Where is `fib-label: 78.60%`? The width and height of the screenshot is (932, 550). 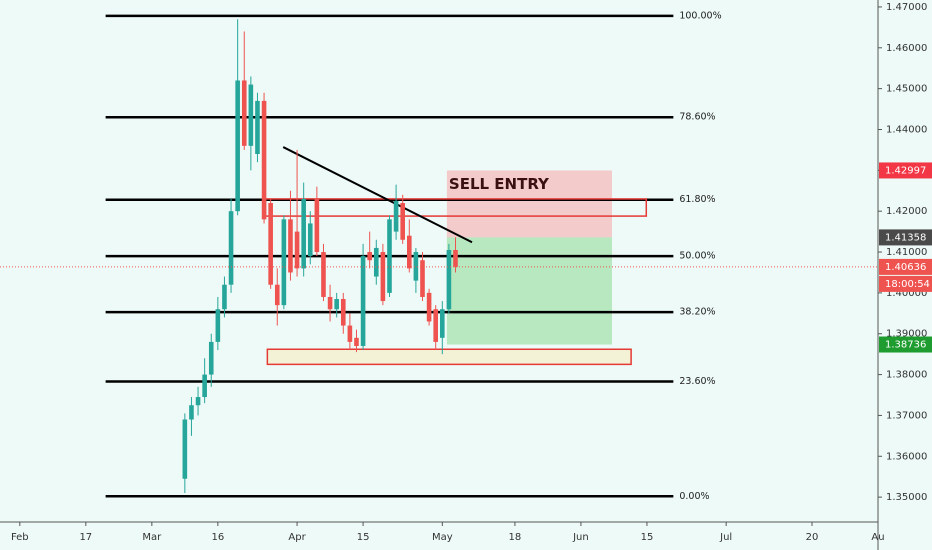
fib-label: 78.60% is located at coordinates (697, 117).